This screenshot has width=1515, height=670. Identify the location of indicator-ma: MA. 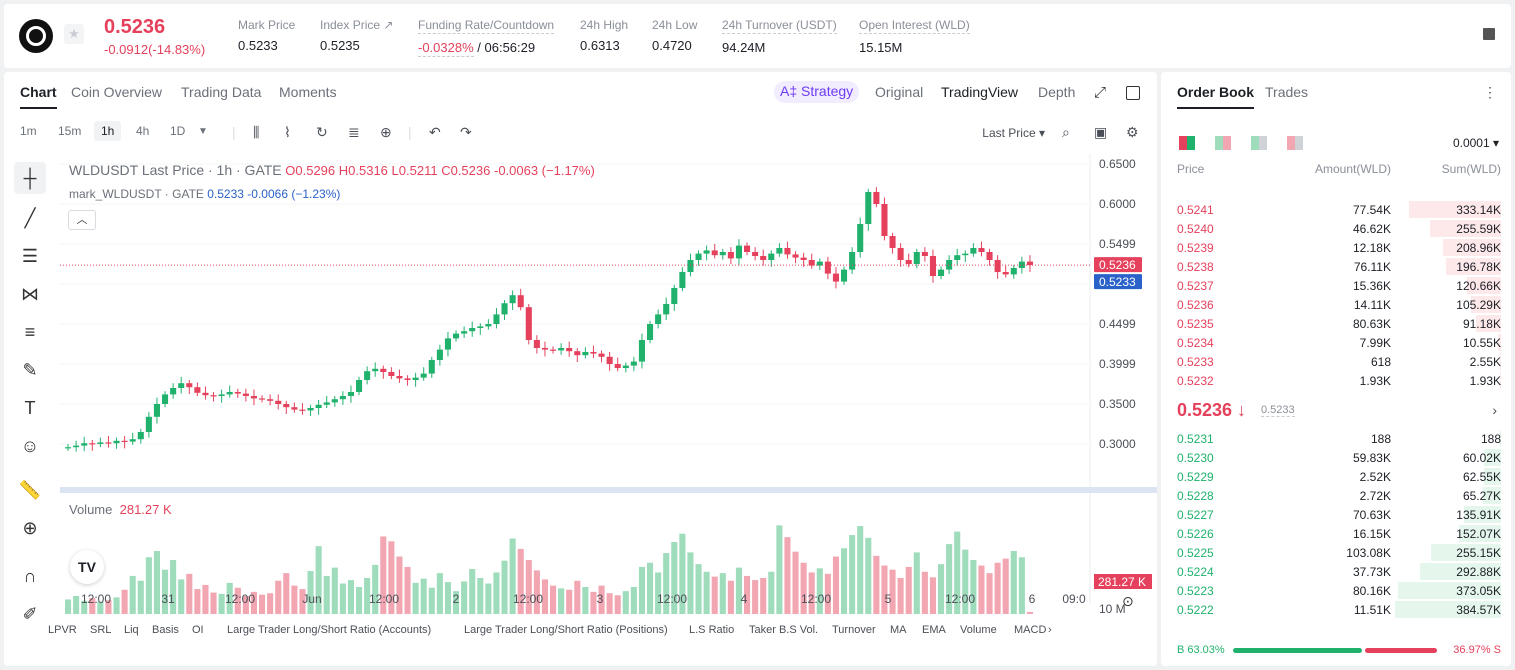
(898, 630).